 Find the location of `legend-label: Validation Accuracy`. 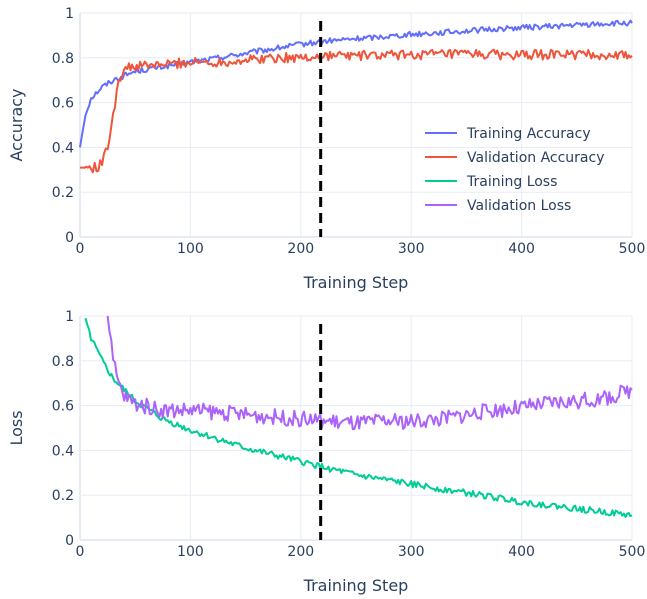

legend-label: Validation Accuracy is located at coordinates (536, 158).